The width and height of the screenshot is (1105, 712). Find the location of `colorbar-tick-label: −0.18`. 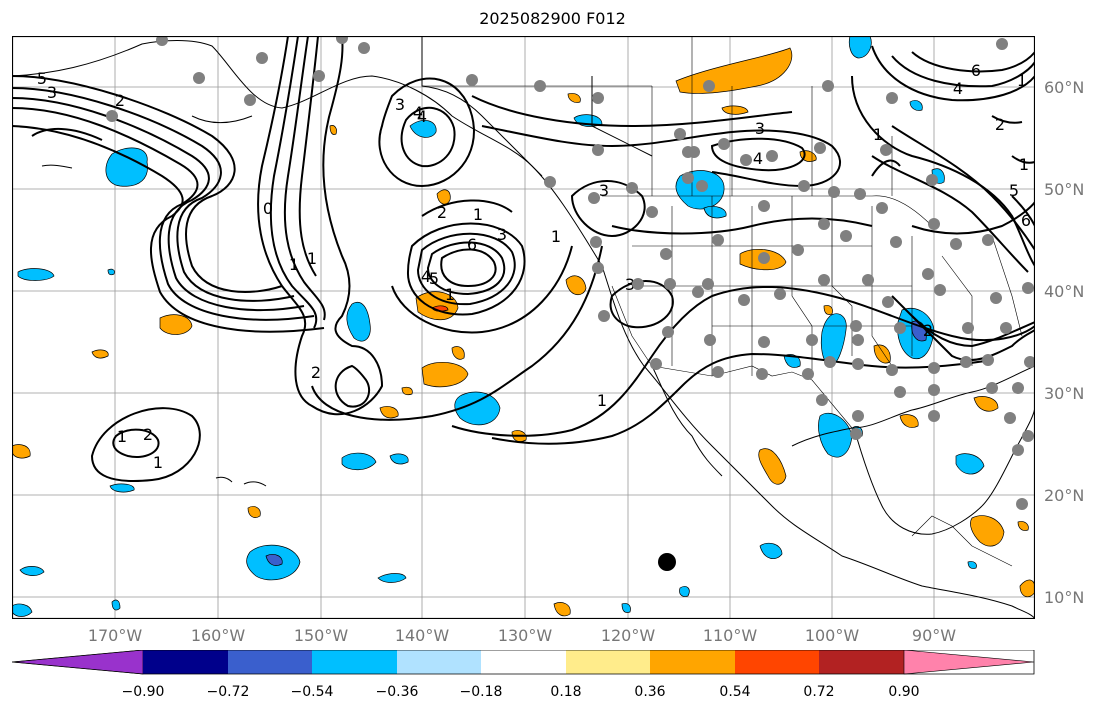

colorbar-tick-label: −0.18 is located at coordinates (481, 692).